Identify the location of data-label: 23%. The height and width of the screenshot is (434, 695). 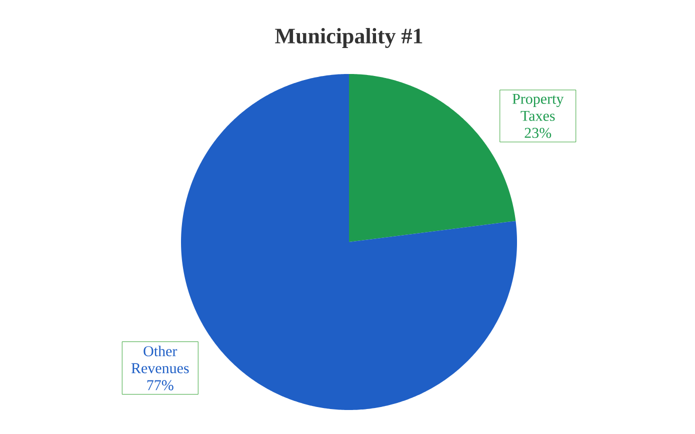
(538, 133).